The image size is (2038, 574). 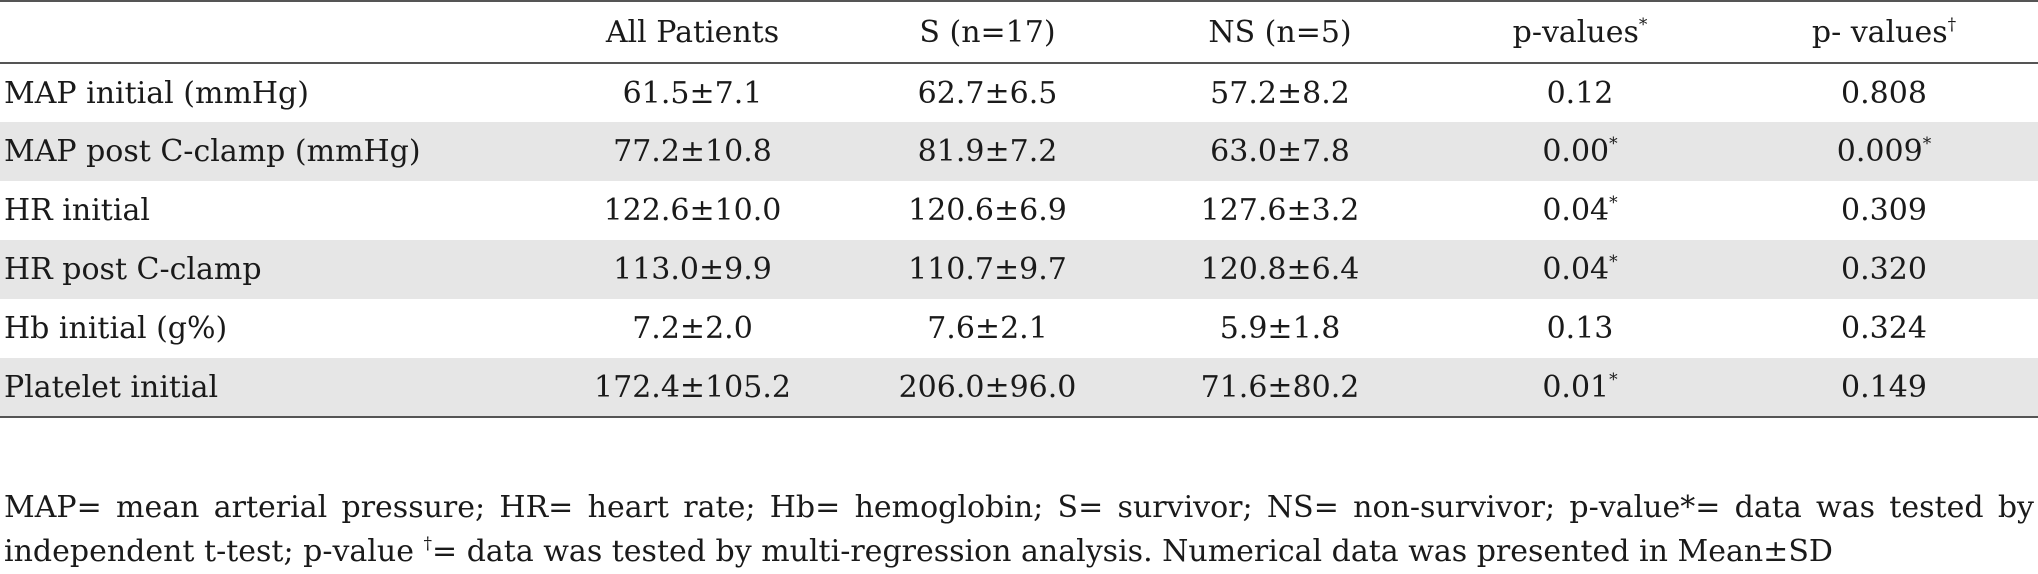 What do you see at coordinates (1580, 32) in the screenshot?
I see `header-cell-p-values-ttest: p-values*` at bounding box center [1580, 32].